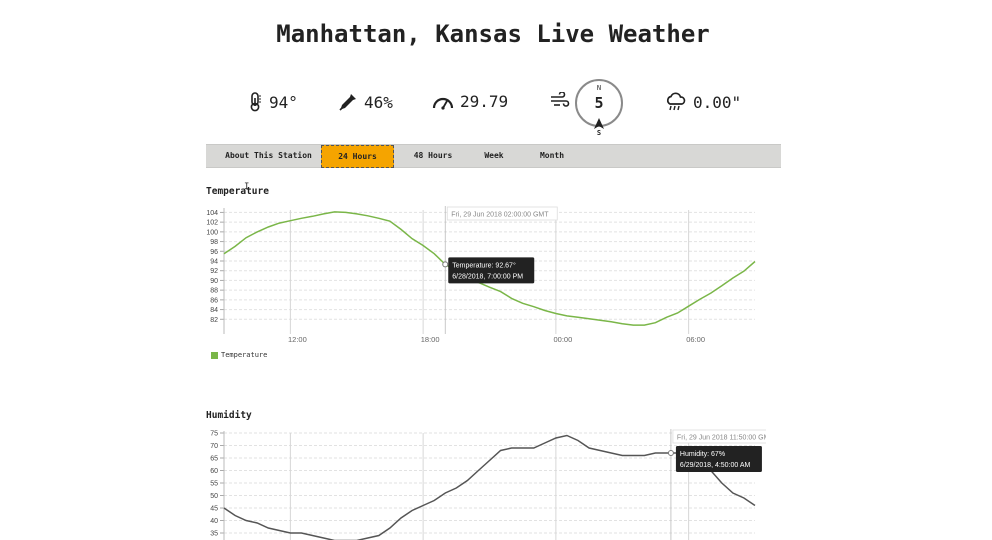 Image resolution: width=992 pixels, height=540 pixels. What do you see at coordinates (695, 339) in the screenshot?
I see `x-tick-label: 06:00` at bounding box center [695, 339].